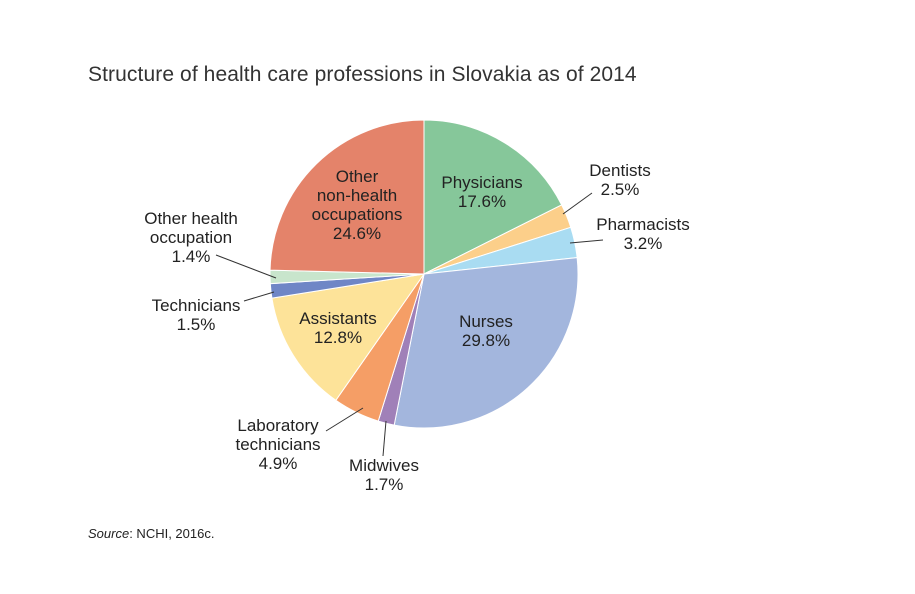  What do you see at coordinates (196, 324) in the screenshot?
I see `slice-value-technicians: 1.5%` at bounding box center [196, 324].